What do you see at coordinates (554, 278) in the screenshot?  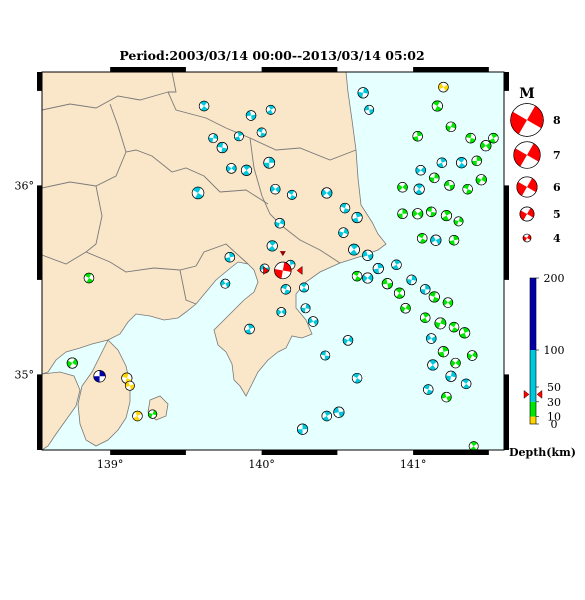 I see `depth-scale-label: 200` at bounding box center [554, 278].